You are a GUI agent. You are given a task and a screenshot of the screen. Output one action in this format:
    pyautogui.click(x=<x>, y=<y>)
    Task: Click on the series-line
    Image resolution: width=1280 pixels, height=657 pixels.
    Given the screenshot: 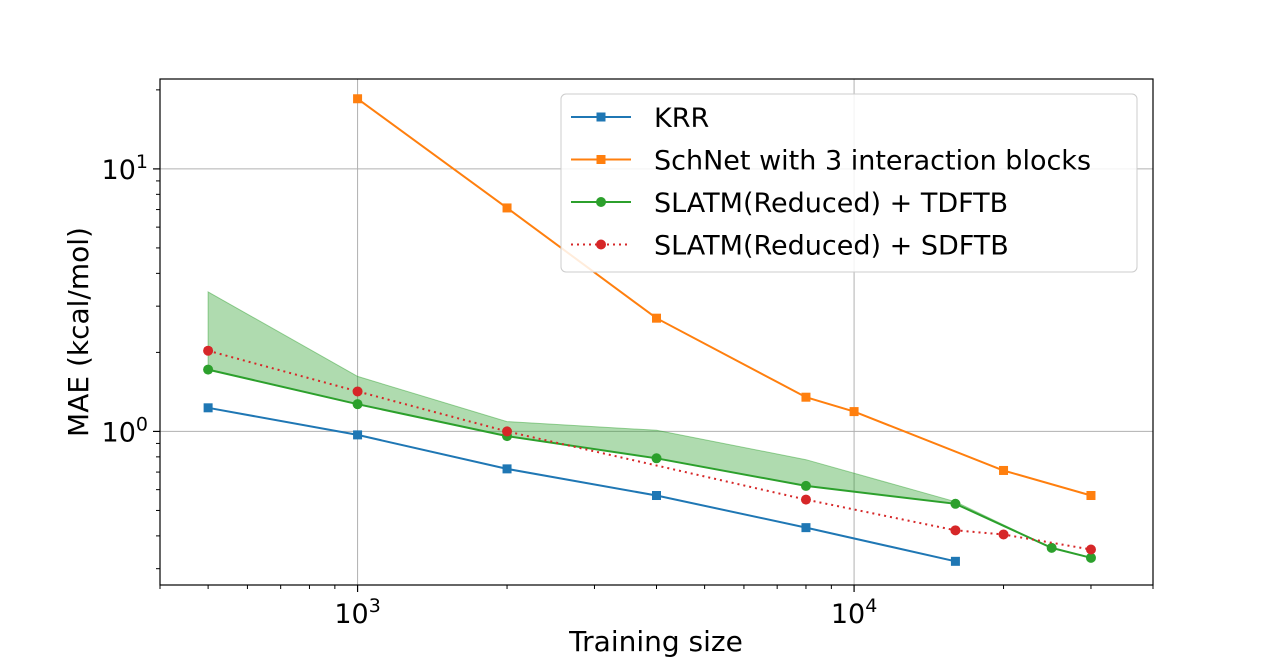 What is the action you would take?
    pyautogui.click(x=581, y=484)
    